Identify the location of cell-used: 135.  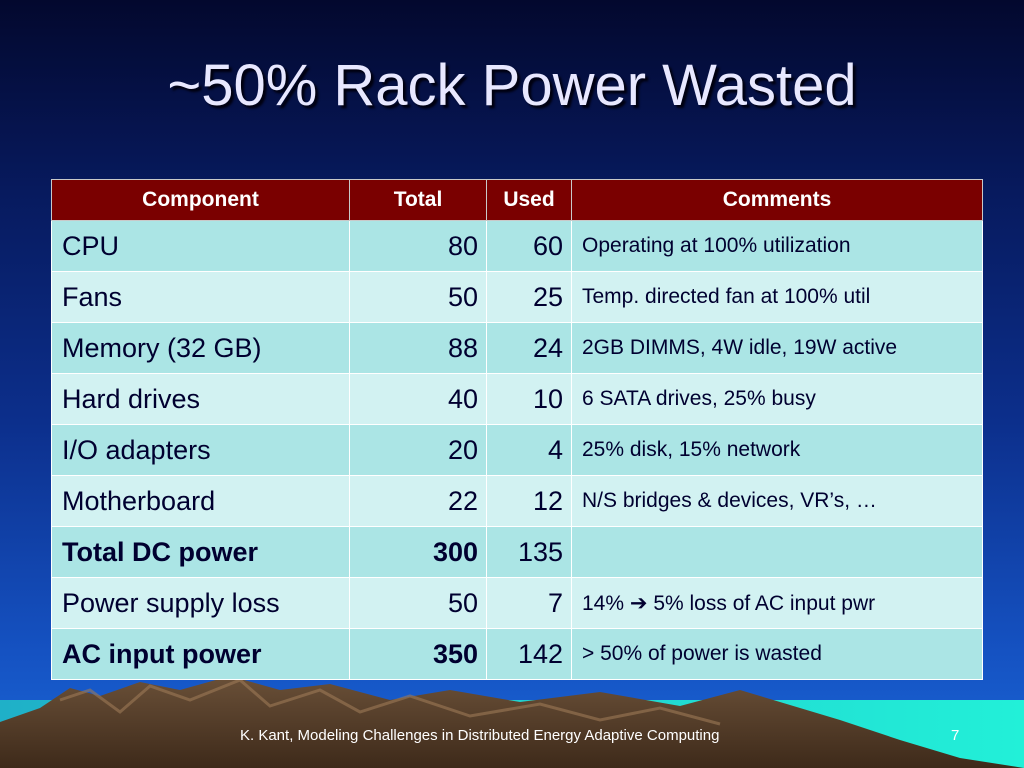
(529, 552).